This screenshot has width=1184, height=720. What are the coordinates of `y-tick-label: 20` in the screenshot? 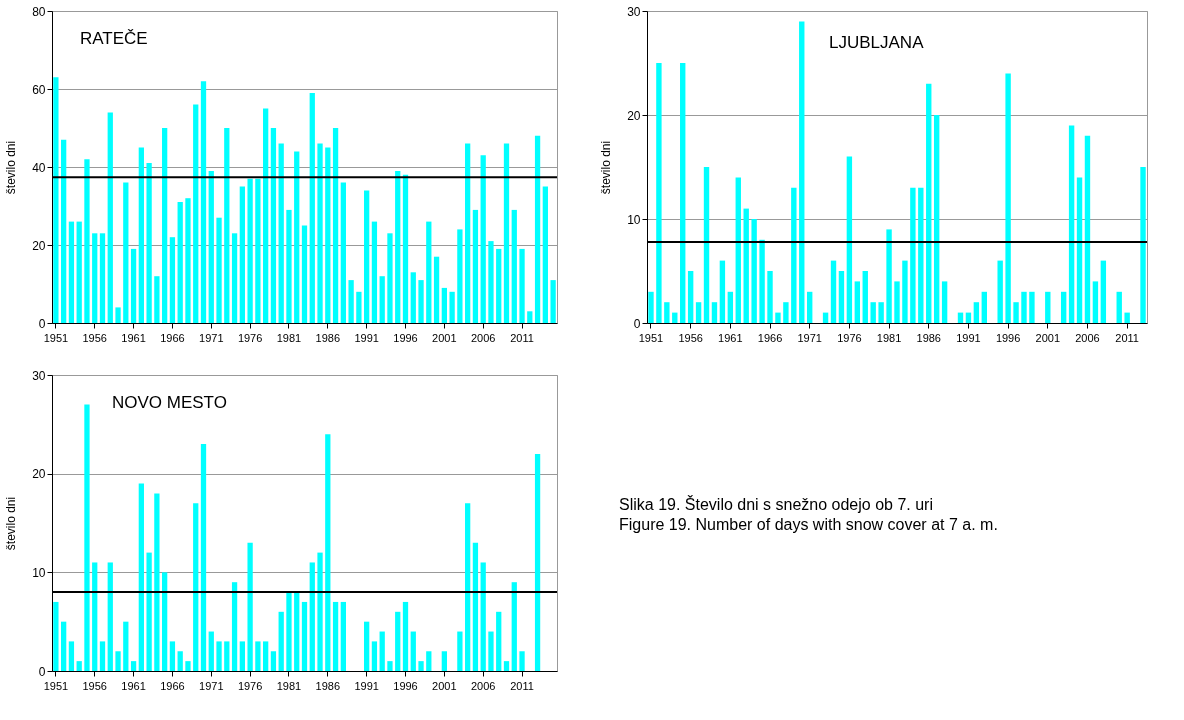 It's located at (39, 245).